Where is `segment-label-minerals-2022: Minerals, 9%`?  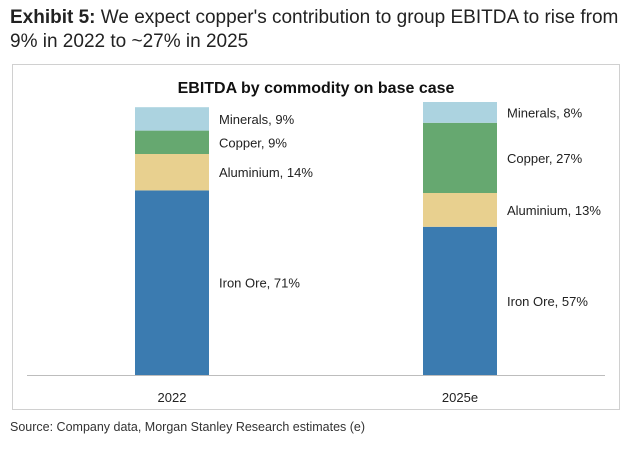 segment-label-minerals-2022: Minerals, 9% is located at coordinates (257, 119).